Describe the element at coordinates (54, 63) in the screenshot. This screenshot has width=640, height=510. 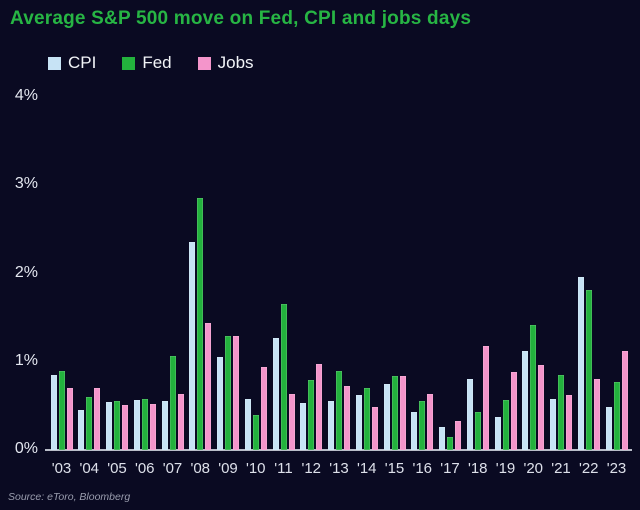
I see `legend-swatch-cpi` at that location.